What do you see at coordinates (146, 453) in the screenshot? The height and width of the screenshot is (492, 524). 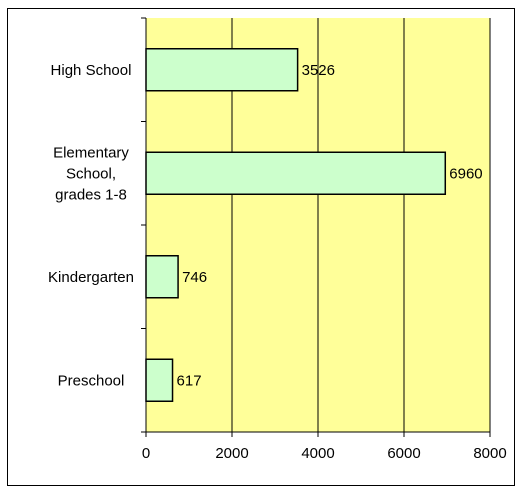 I see `x-tick-label: 0` at bounding box center [146, 453].